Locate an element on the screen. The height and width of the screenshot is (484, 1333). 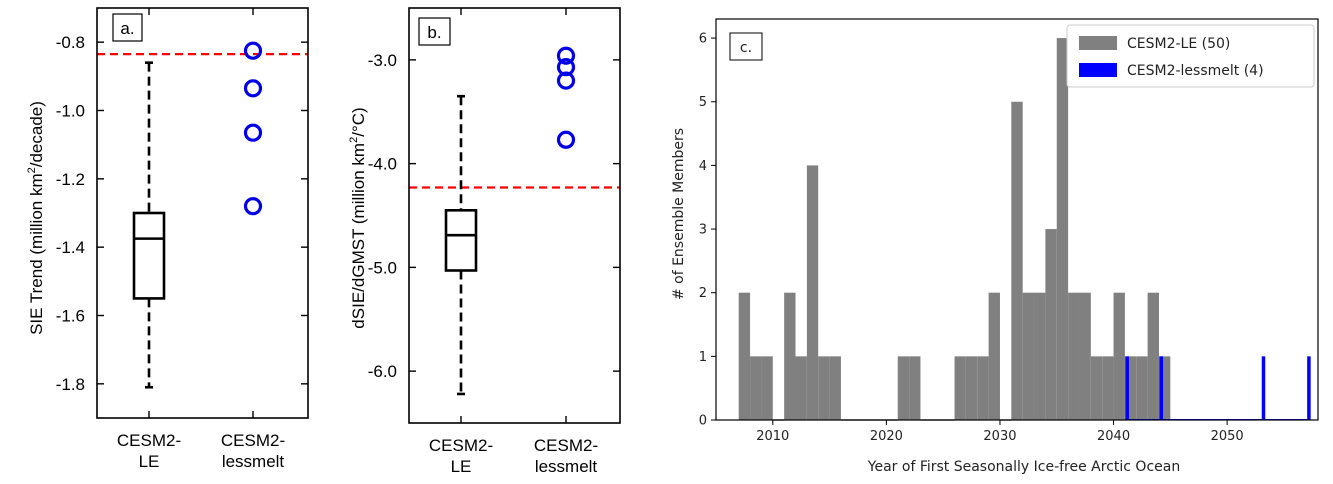
legend-label-cesm2-le: CESM2-LE (50) is located at coordinates (1178, 44).